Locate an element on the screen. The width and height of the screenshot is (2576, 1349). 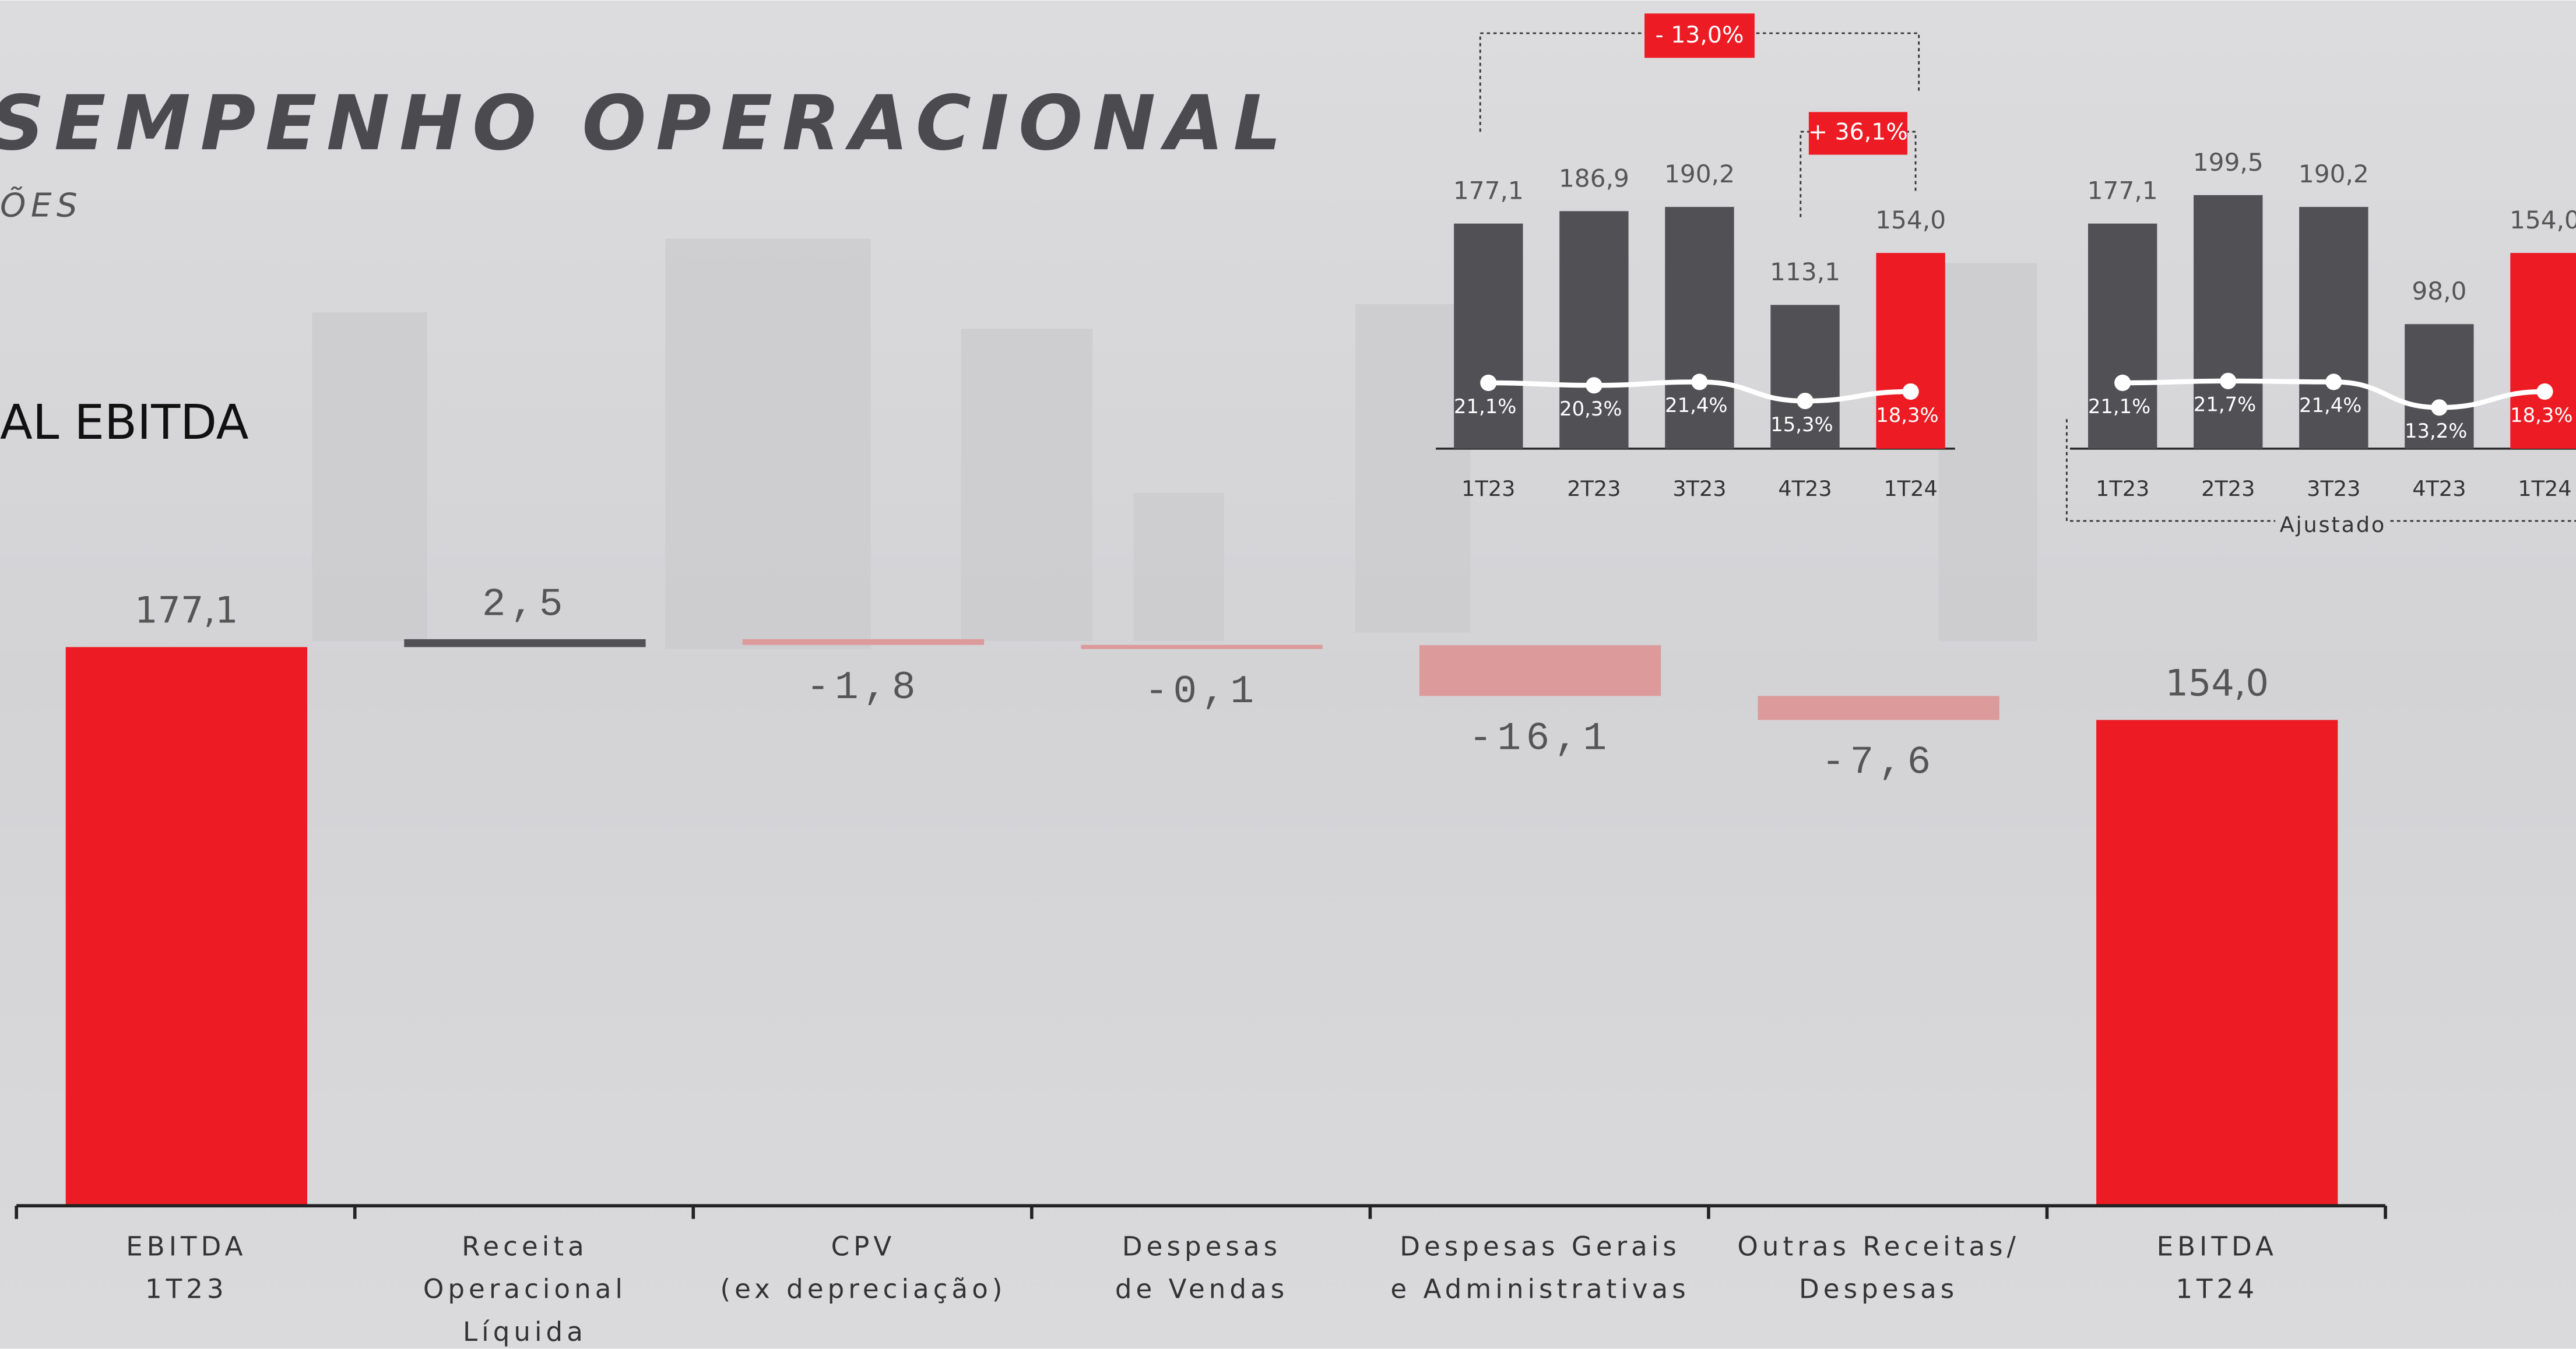
data-label: 20,3% is located at coordinates (1590, 409).